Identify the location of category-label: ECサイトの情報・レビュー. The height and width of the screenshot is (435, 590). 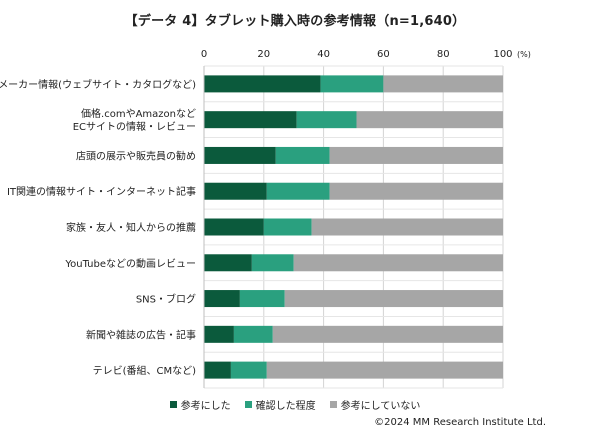
(134, 126).